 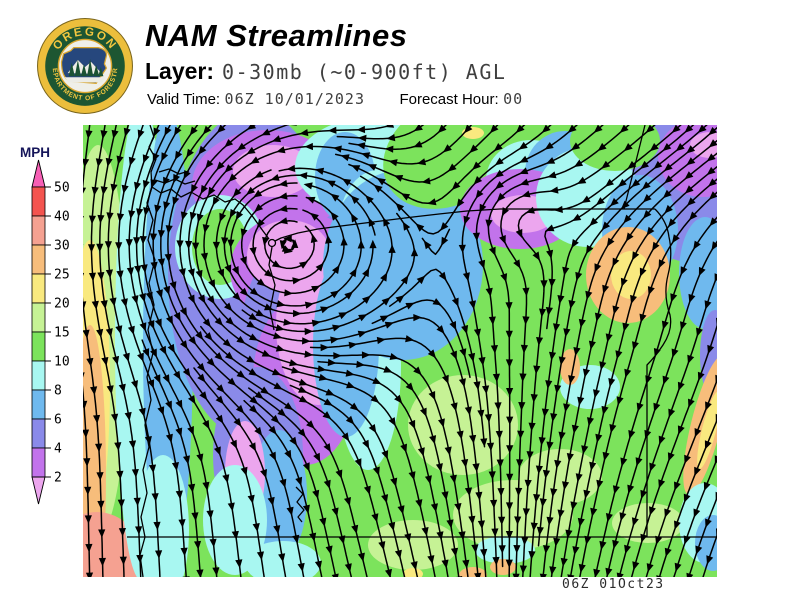 I want to click on layer-row: Layer: 0-30mb (~0-900ft) AGL, so click(x=325, y=71).